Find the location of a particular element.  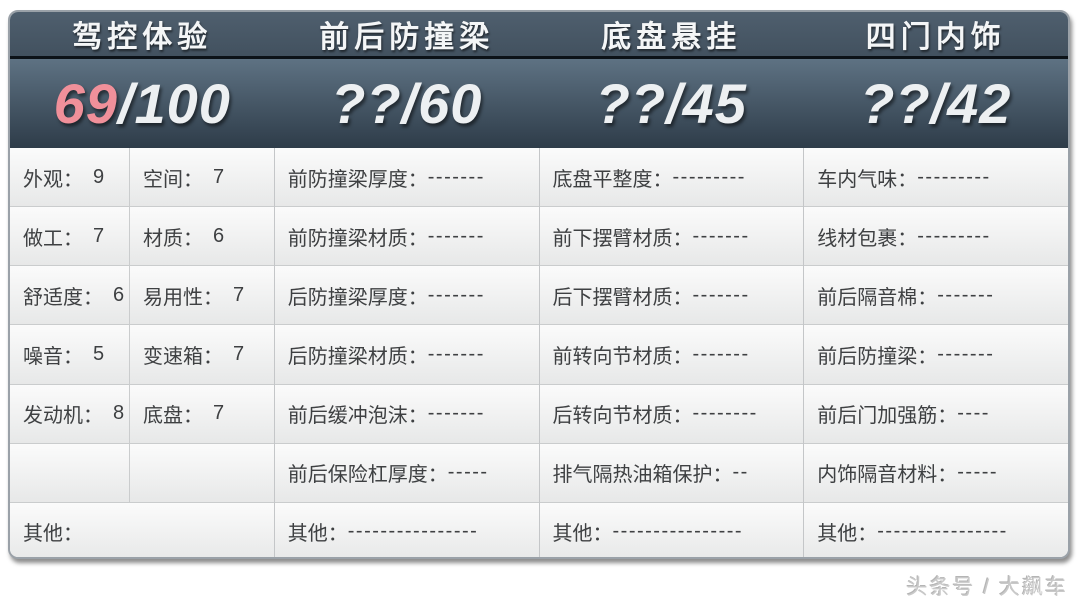

stat-value: 9 is located at coordinates (99, 176).